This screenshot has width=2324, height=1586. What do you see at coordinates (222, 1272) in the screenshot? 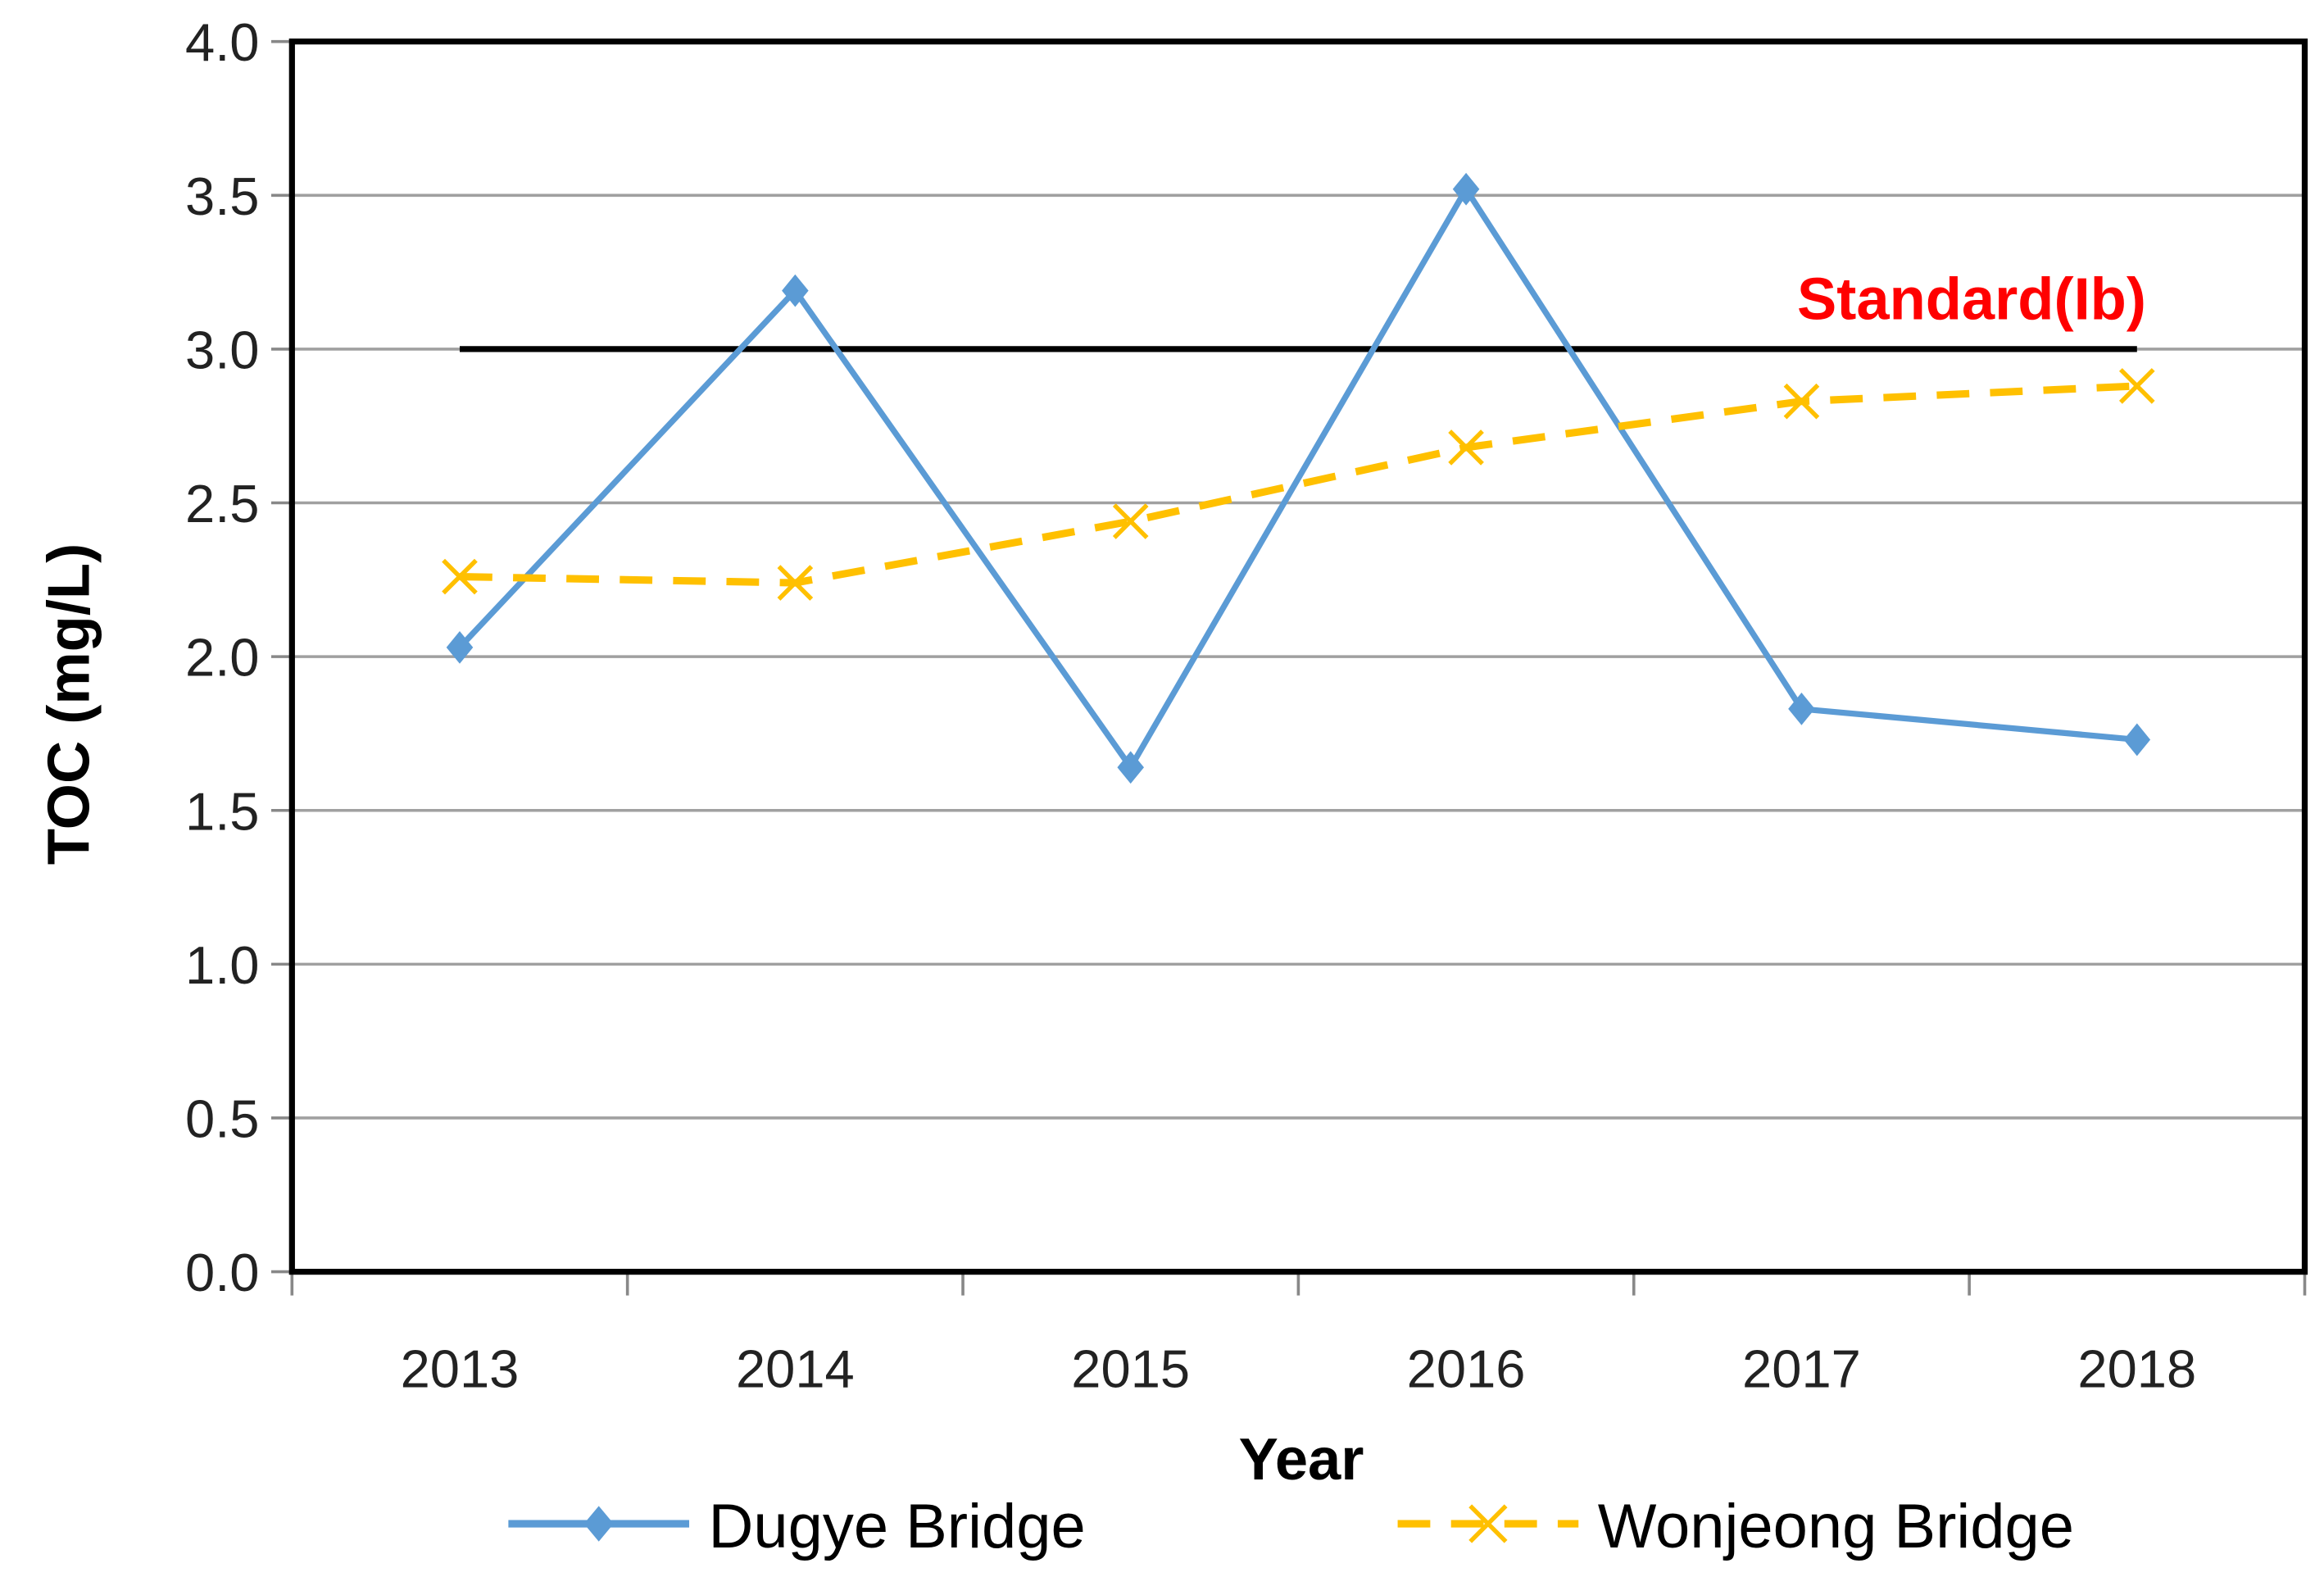
I see `y-tick-label: 0.0` at bounding box center [222, 1272].